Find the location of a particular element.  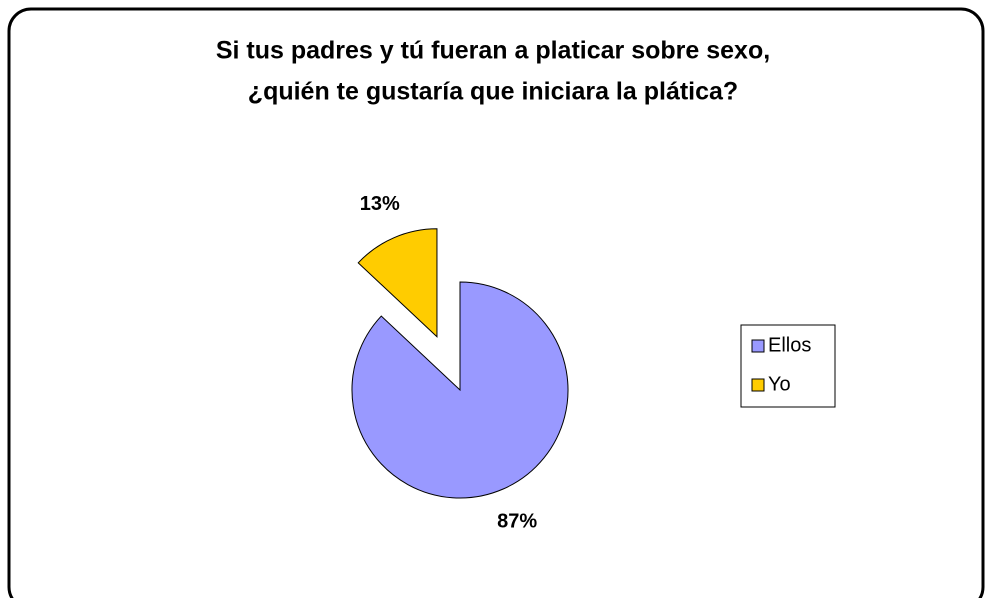

data-label: 13% is located at coordinates (380, 204).